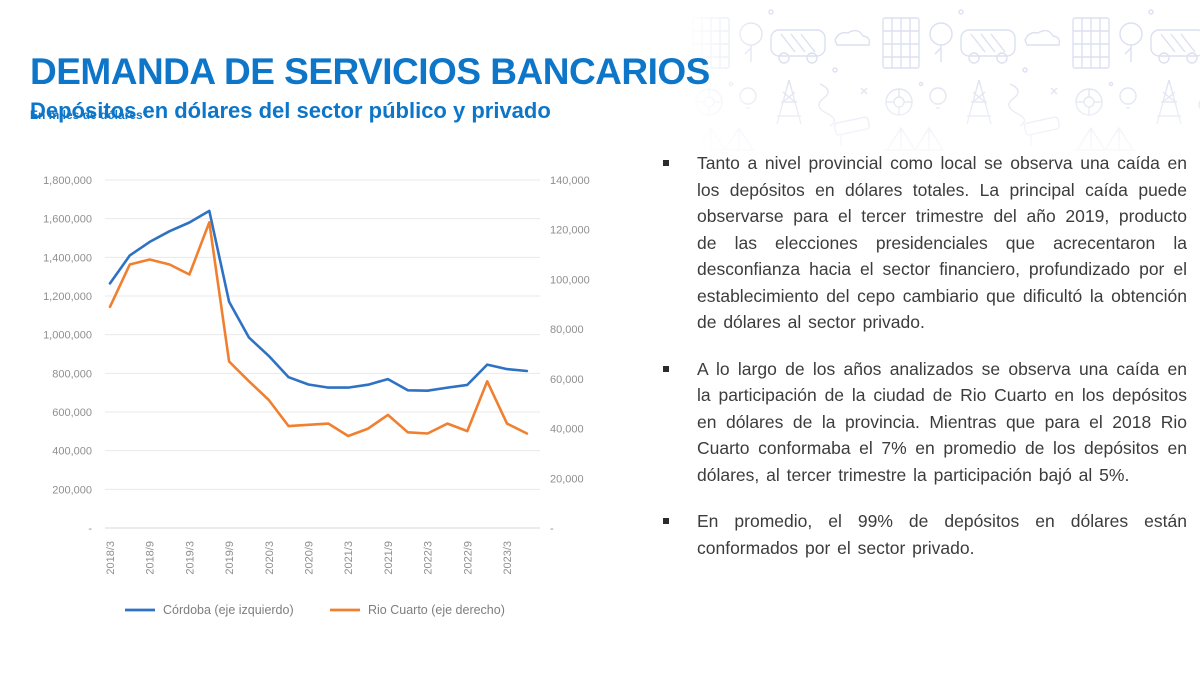 The width and height of the screenshot is (1200, 675). What do you see at coordinates (151, 558) in the screenshot?
I see `x-axis-tick-label: 2018/9` at bounding box center [151, 558].